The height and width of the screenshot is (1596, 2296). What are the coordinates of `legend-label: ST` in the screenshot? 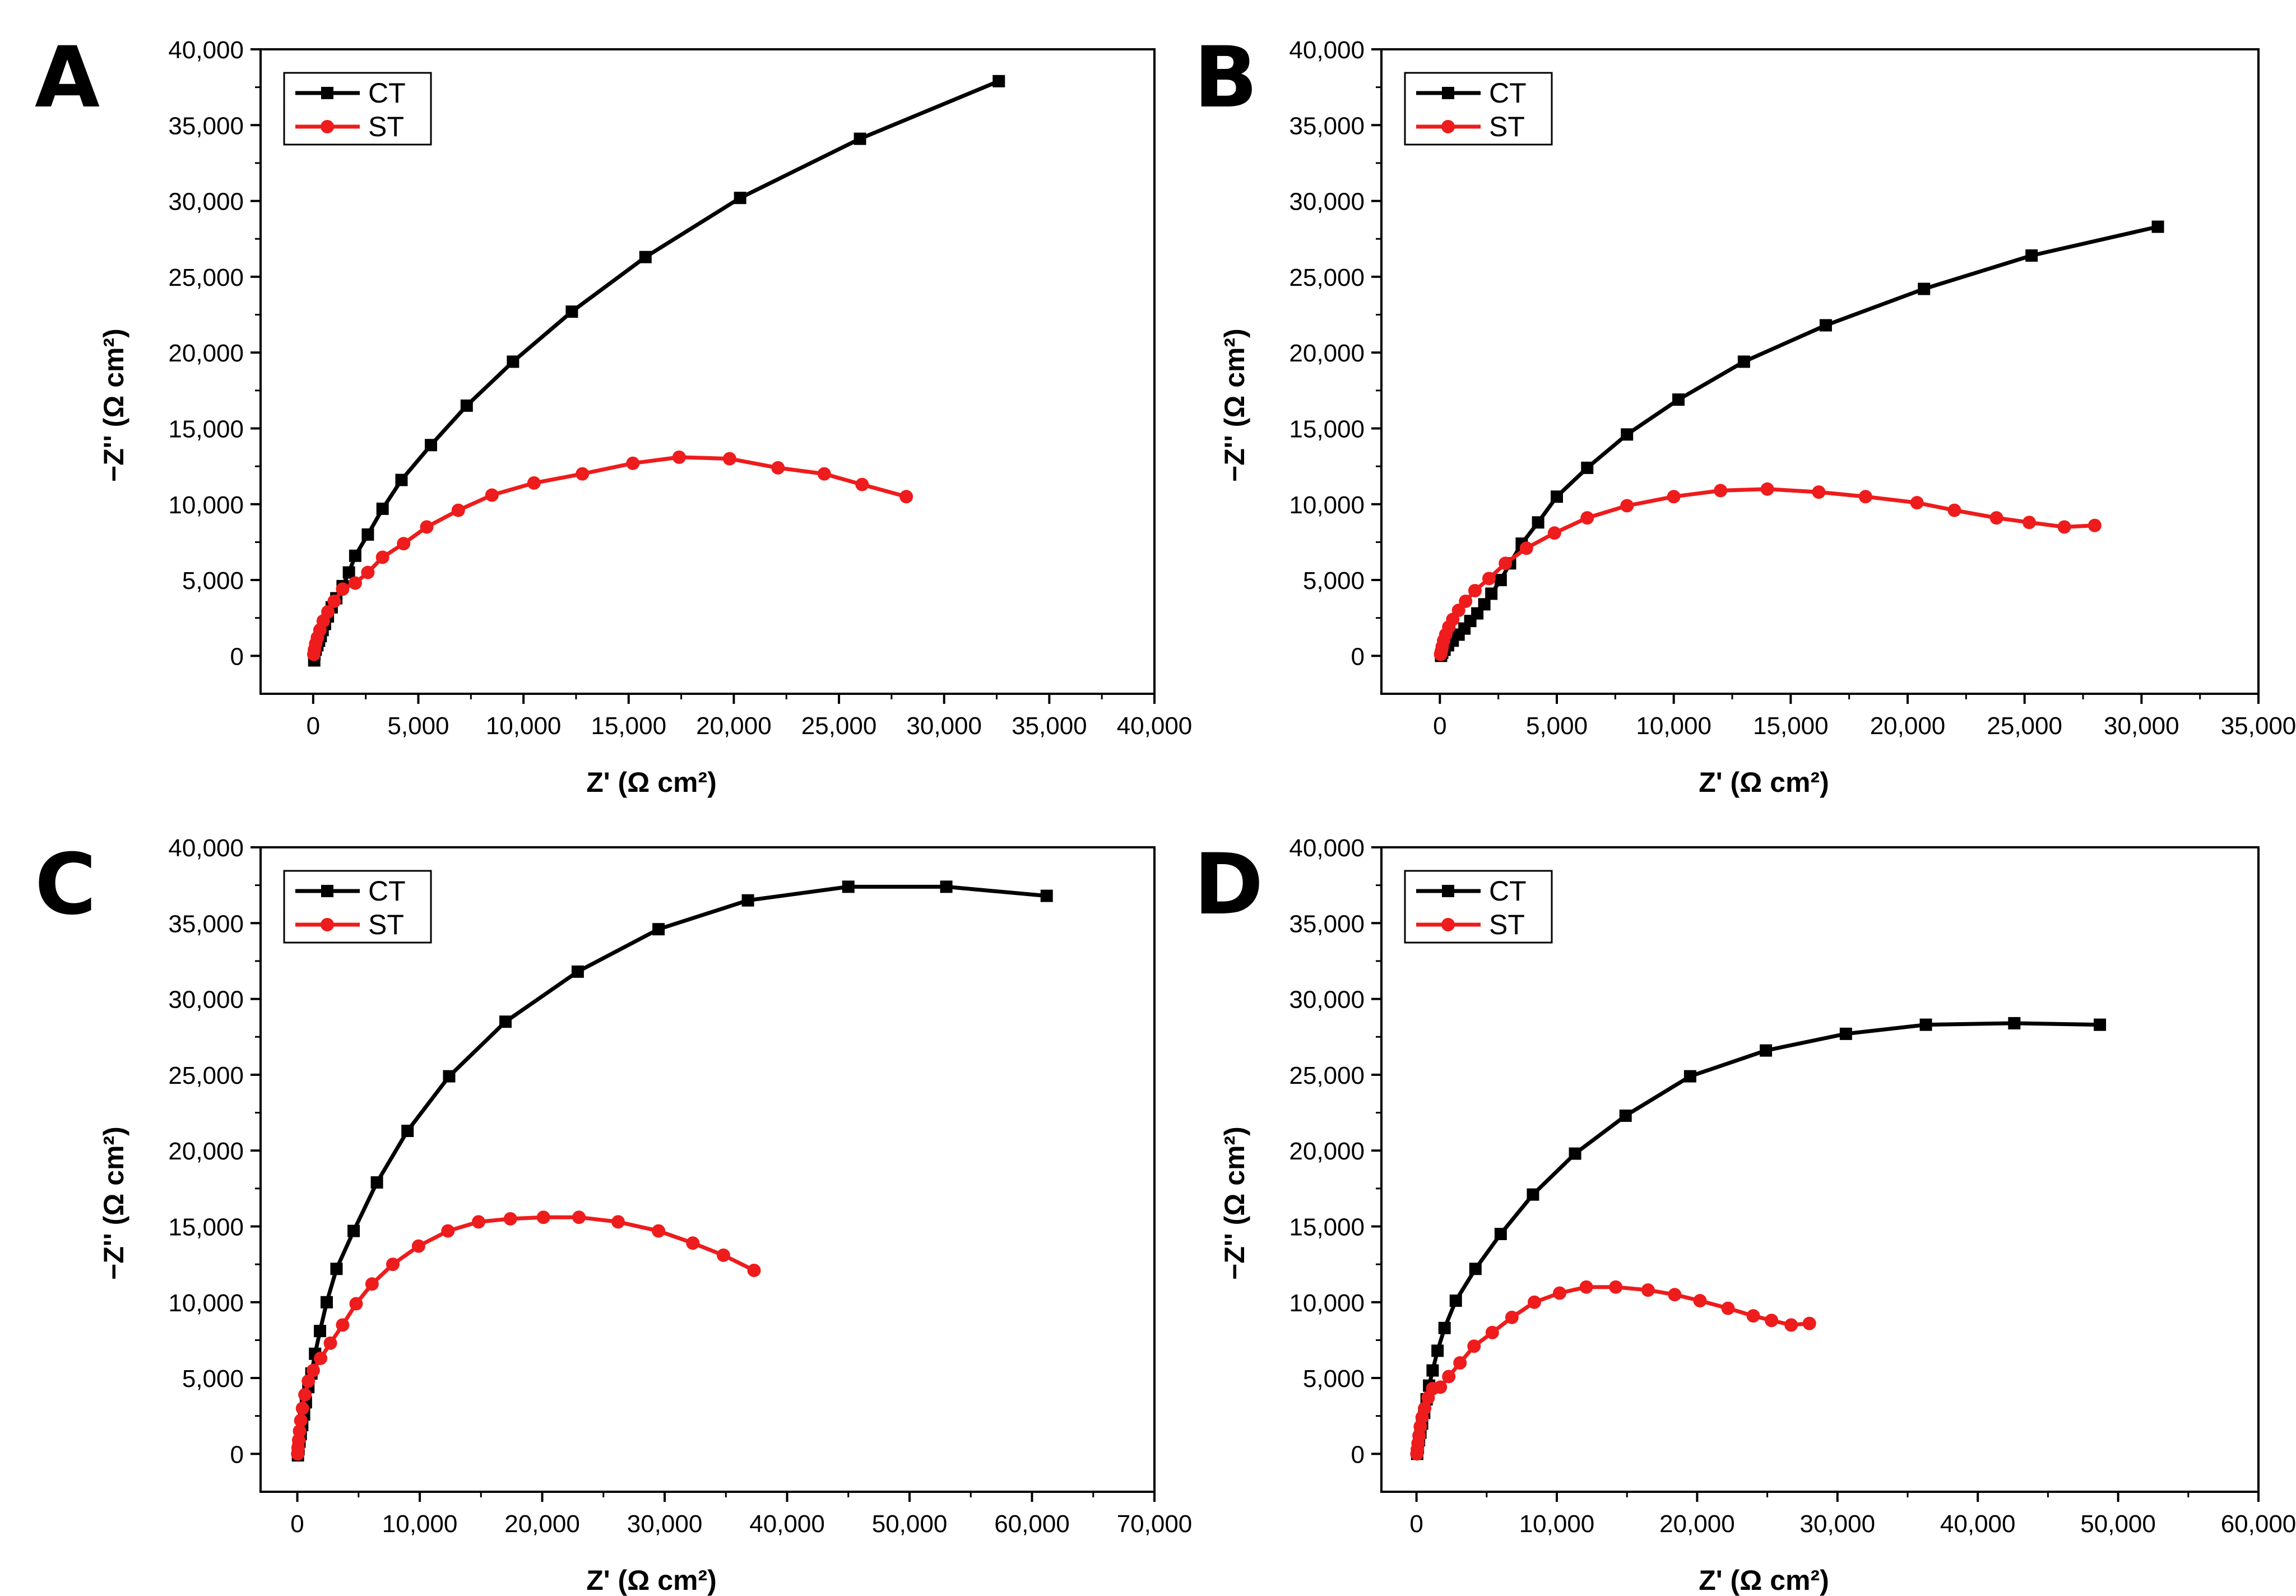 It's located at (386, 924).